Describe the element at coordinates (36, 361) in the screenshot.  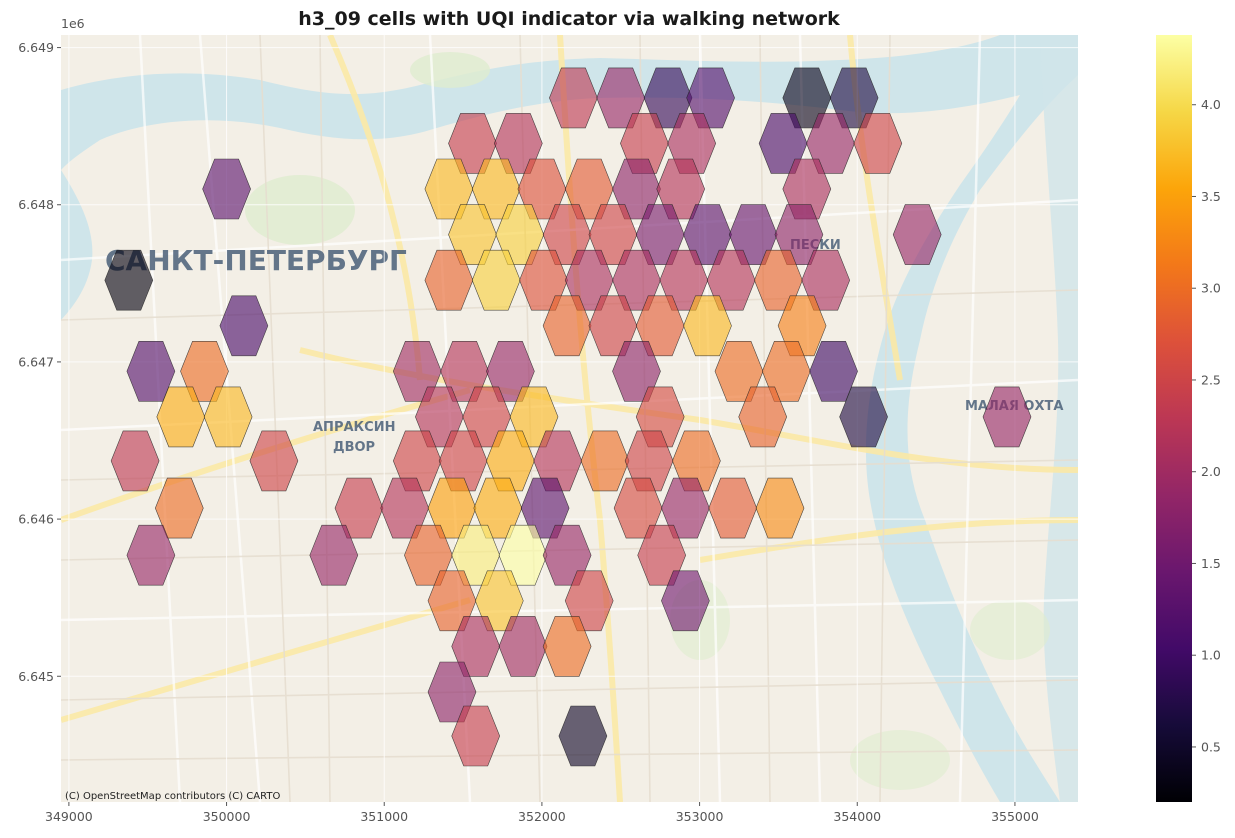
I see `y-tick-label: 6.647` at that location.